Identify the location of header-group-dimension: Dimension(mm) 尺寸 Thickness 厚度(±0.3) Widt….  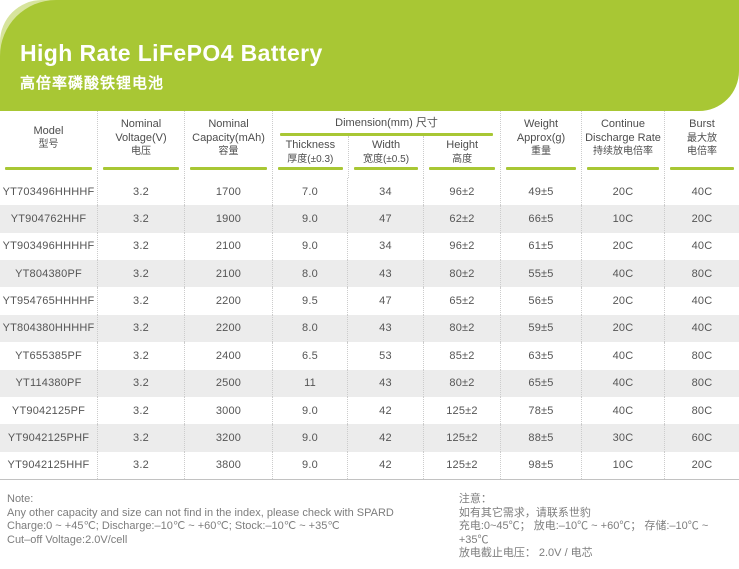
(386, 144).